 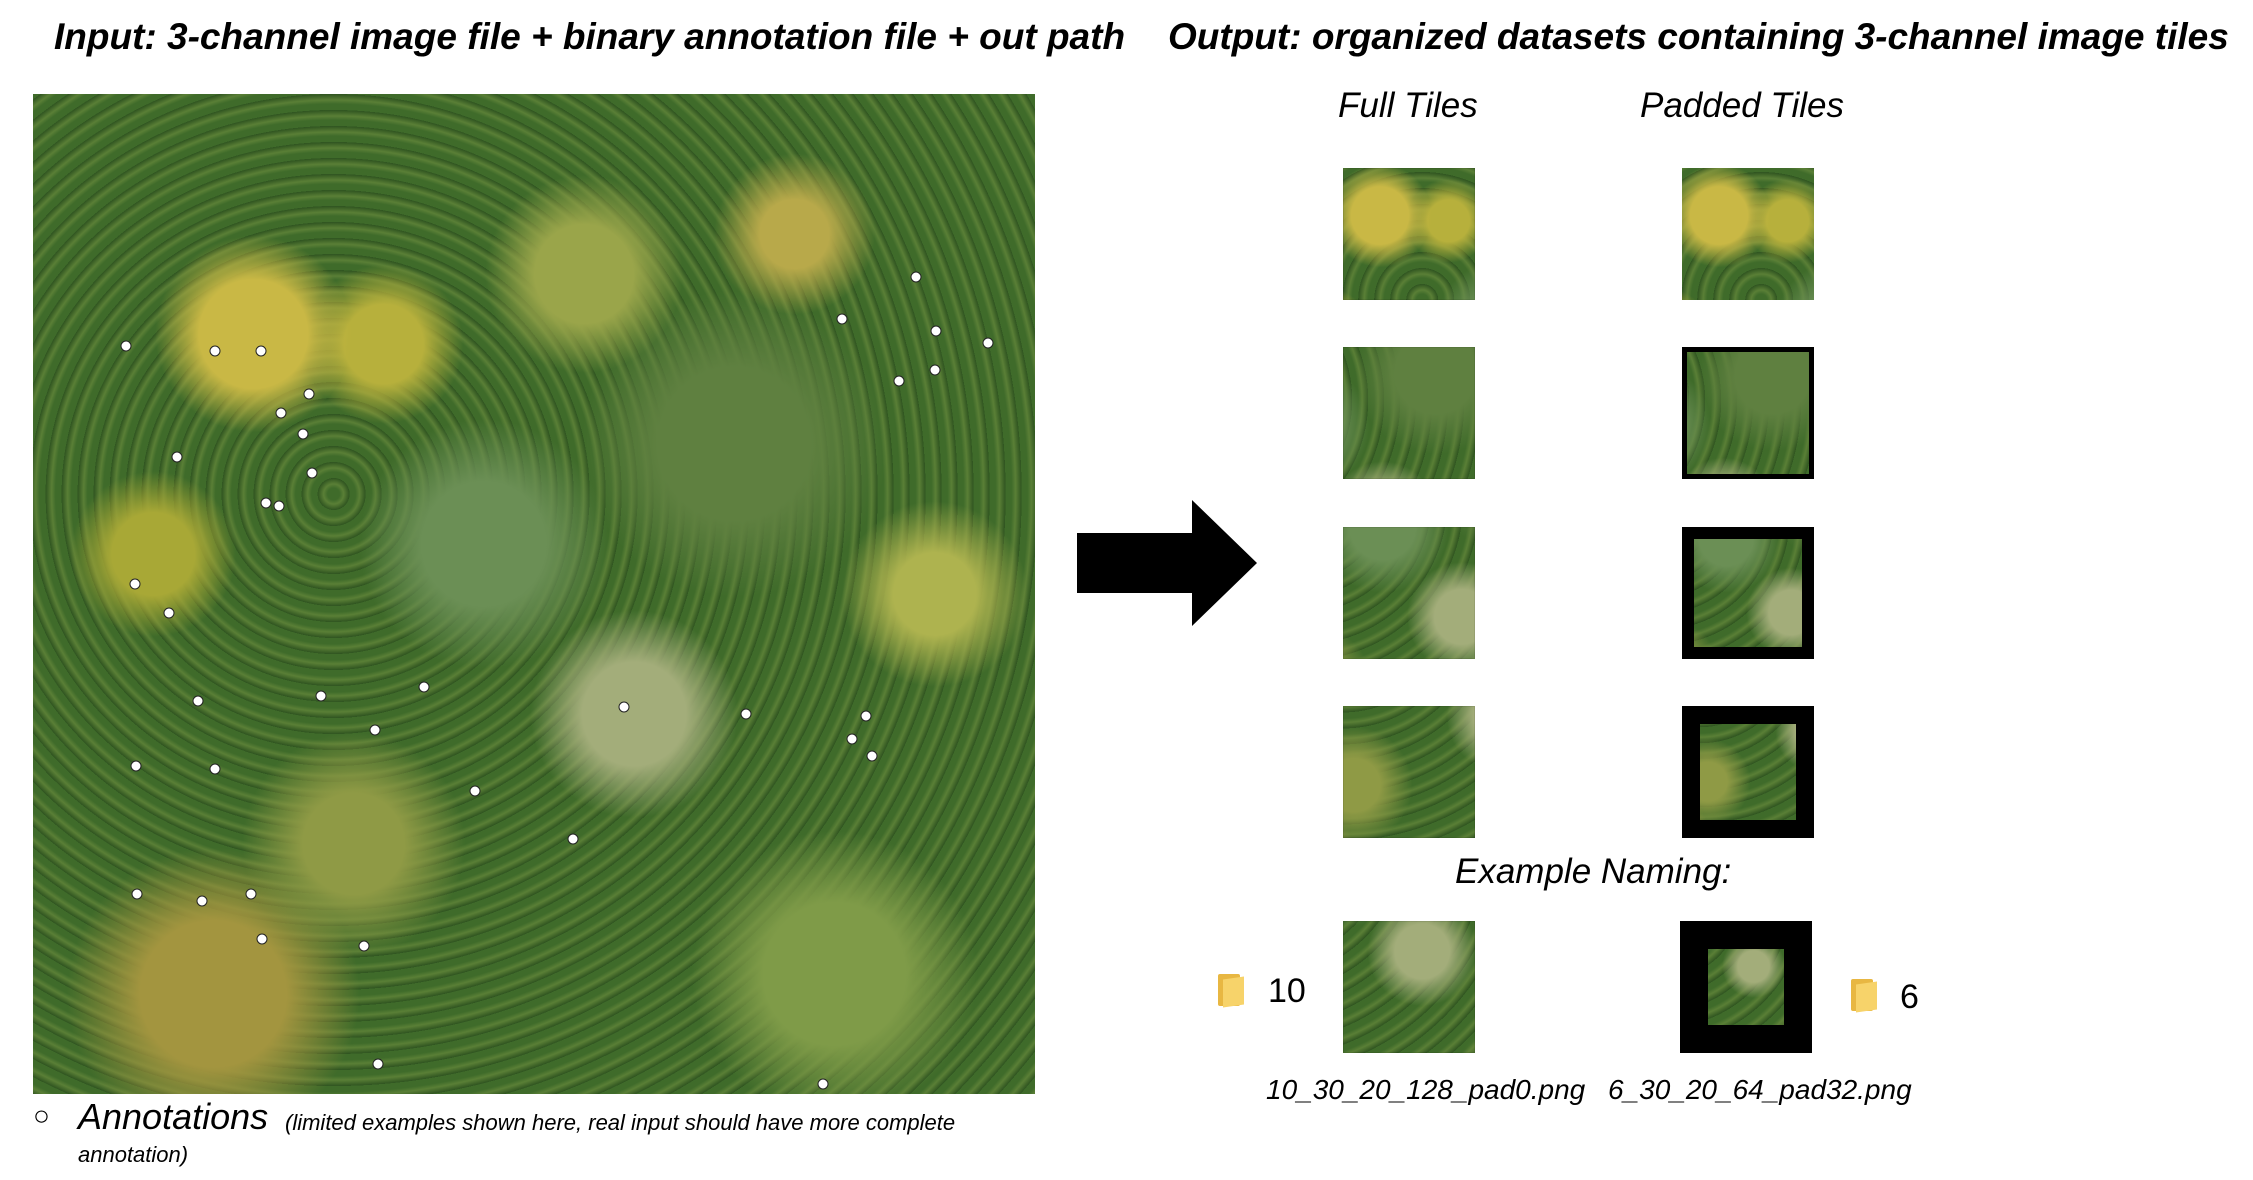 What do you see at coordinates (173, 1116) in the screenshot?
I see `legend-label: Annotations` at bounding box center [173, 1116].